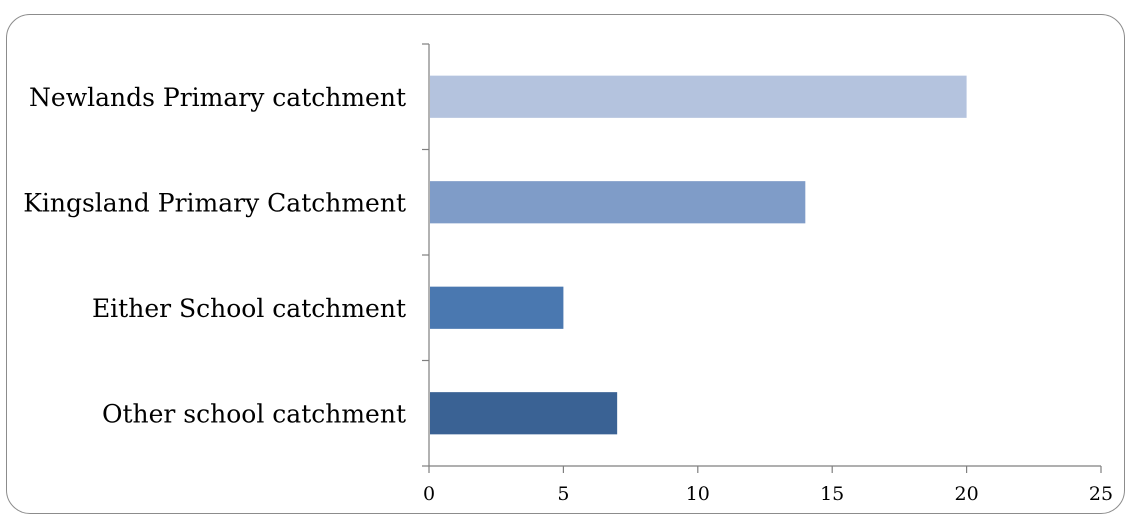  I want to click on x-tick-label: 10, so click(698, 494).